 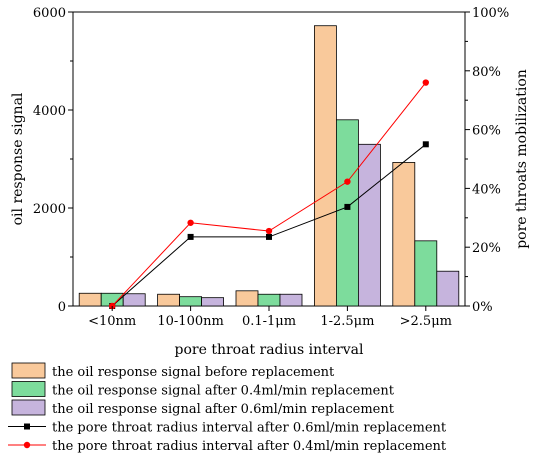 What do you see at coordinates (426, 321) in the screenshot?
I see `x-tick-label: >2.5μm` at bounding box center [426, 321].